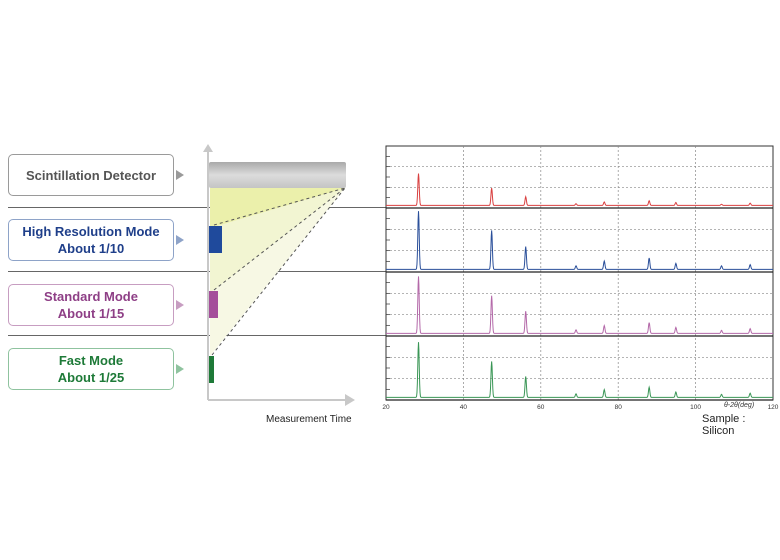  What do you see at coordinates (739, 405) in the screenshot?
I see `x-axis-label: θ-2θ(deg)` at bounding box center [739, 405].